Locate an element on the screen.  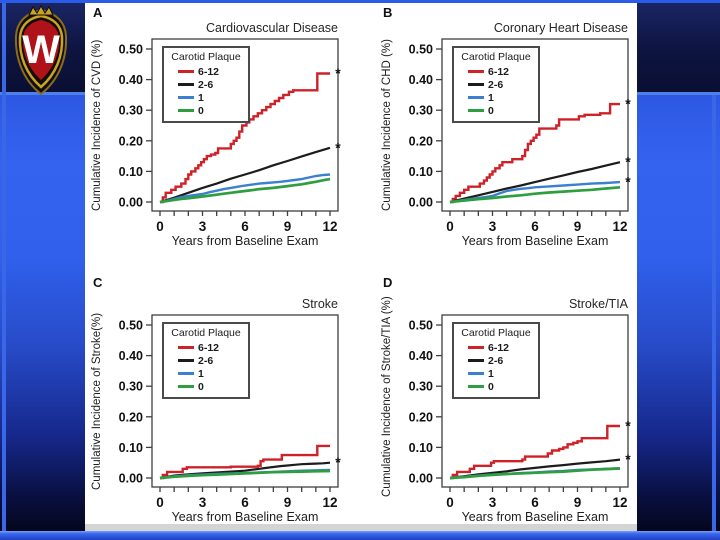
plot-chd: 0.00 0.10 0.20 0.30 0.40 0.50 0 3 6 9 12 * * * is located at coordinates (520, 136).